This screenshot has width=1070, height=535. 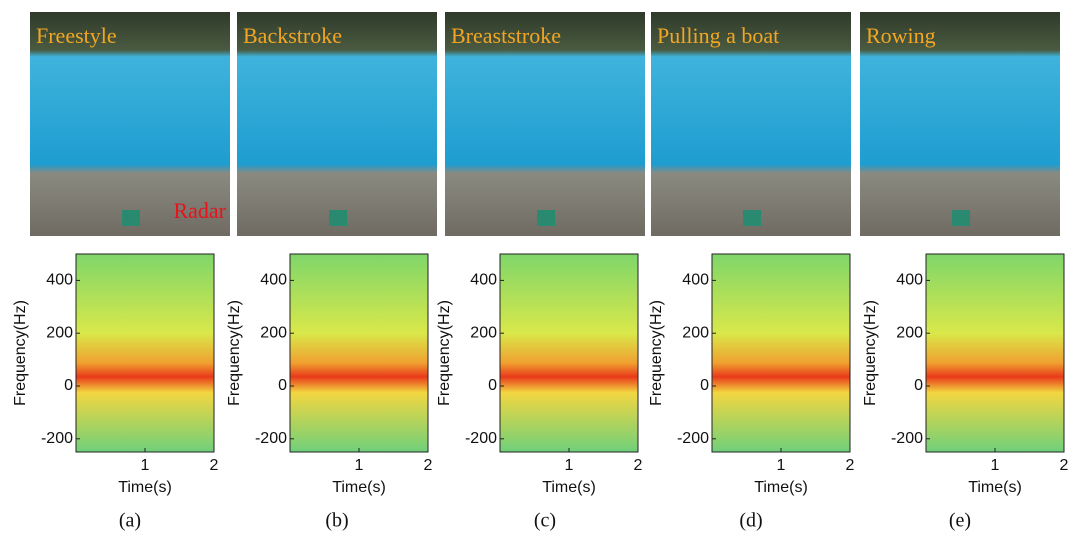 I want to click on caption: (c), so click(x=545, y=521).